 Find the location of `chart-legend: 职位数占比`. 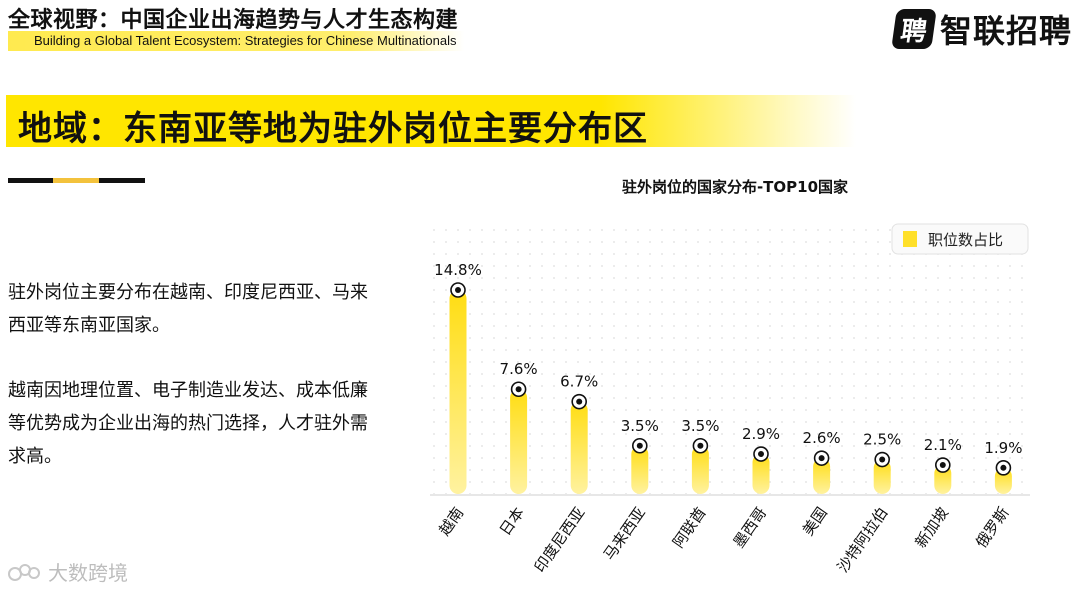

chart-legend: 职位数占比 is located at coordinates (960, 239).